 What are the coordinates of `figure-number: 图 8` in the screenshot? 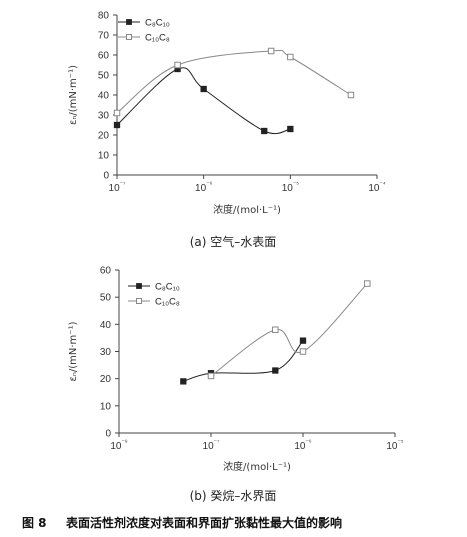 It's located at (34, 523).